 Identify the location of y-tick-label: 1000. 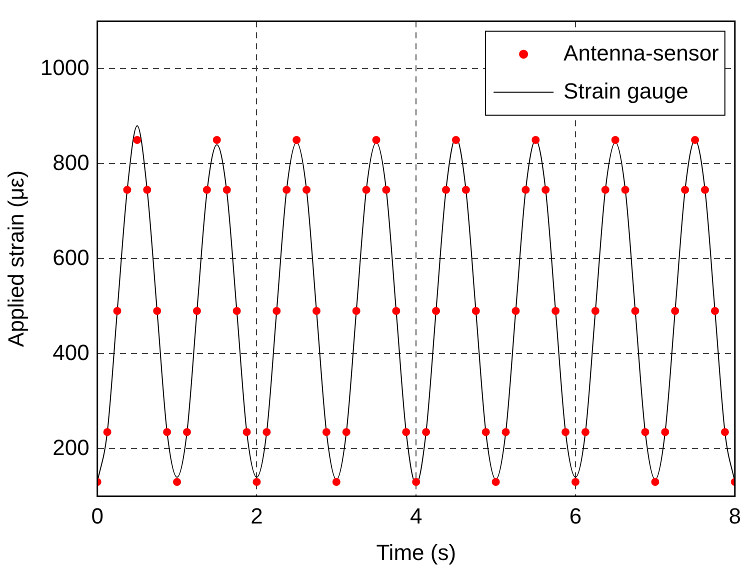
(65, 67).